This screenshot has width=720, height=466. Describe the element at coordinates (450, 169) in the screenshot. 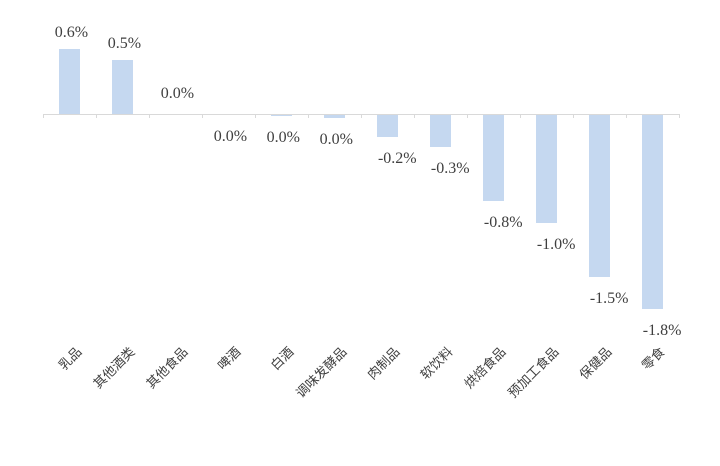

I see `bar-value-label: -0.3%` at that location.